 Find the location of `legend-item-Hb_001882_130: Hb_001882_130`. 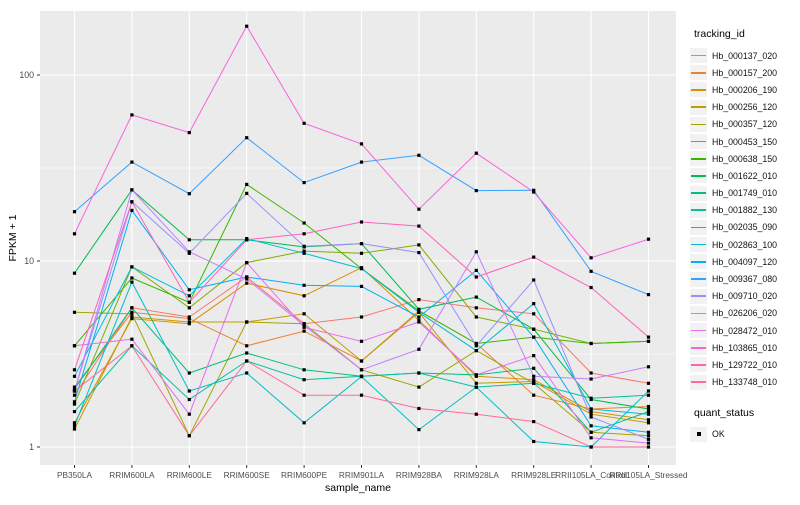

legend-item-Hb_001882_130: Hb_001882_130 is located at coordinates (745, 210).